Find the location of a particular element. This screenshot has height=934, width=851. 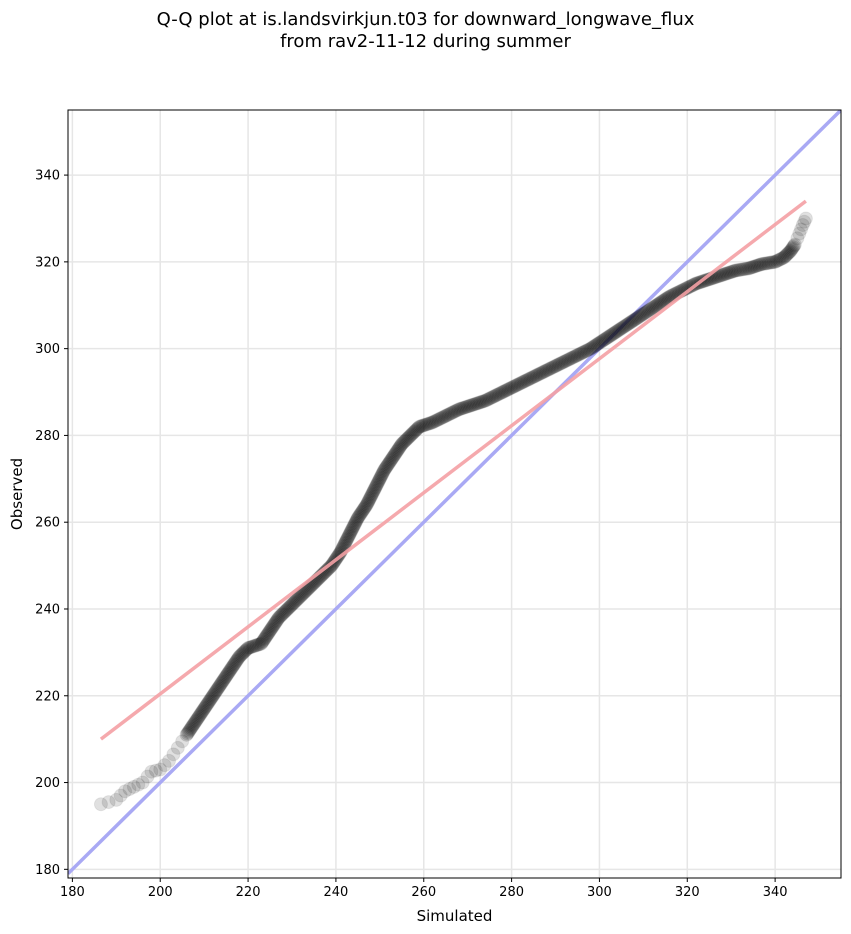

x-tick-label: 220 is located at coordinates (248, 892).